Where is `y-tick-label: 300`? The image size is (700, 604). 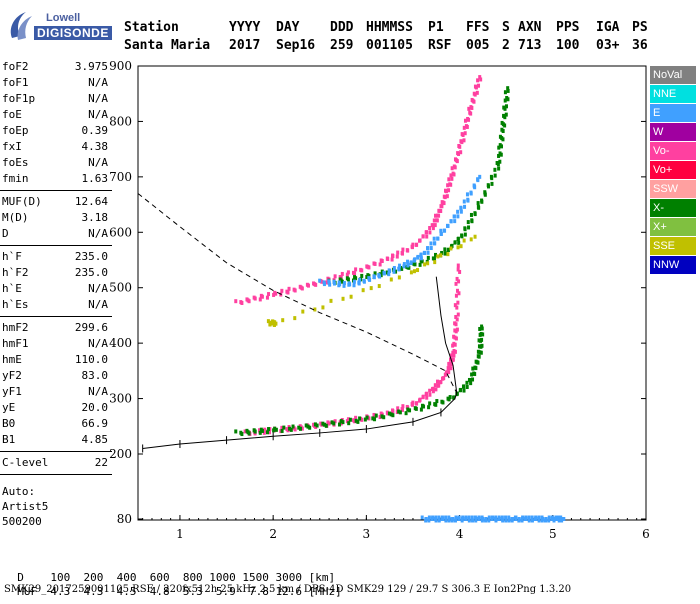
y-tick-label: 300 is located at coordinates (120, 399).